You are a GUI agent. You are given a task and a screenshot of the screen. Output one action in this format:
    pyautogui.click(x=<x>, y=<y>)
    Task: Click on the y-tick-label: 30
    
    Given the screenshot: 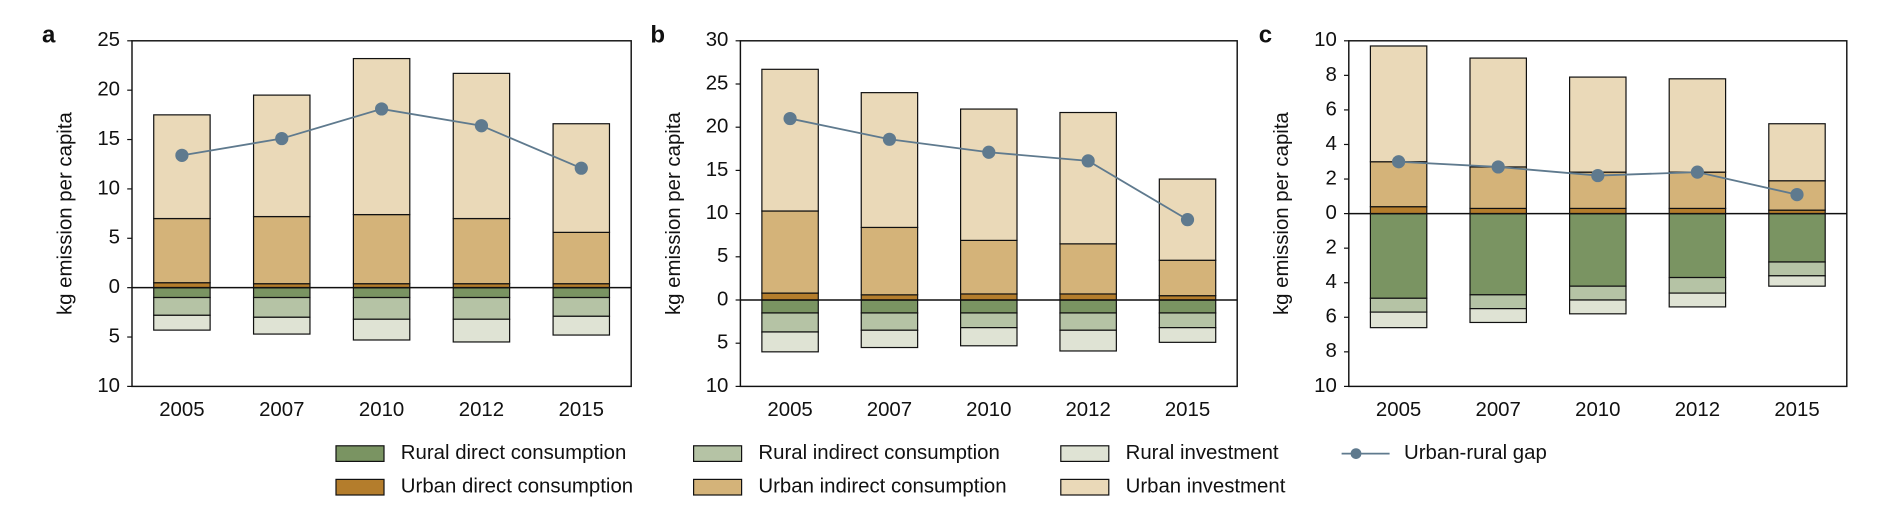 What is the action you would take?
    pyautogui.click(x=717, y=40)
    